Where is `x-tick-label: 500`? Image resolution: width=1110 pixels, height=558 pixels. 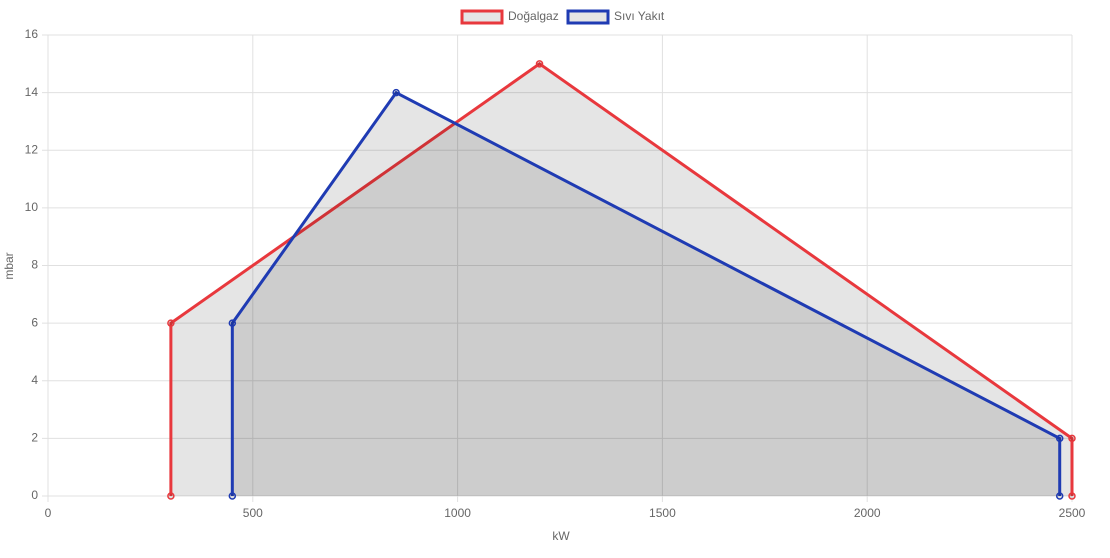
x-tick-label: 500 is located at coordinates (253, 513).